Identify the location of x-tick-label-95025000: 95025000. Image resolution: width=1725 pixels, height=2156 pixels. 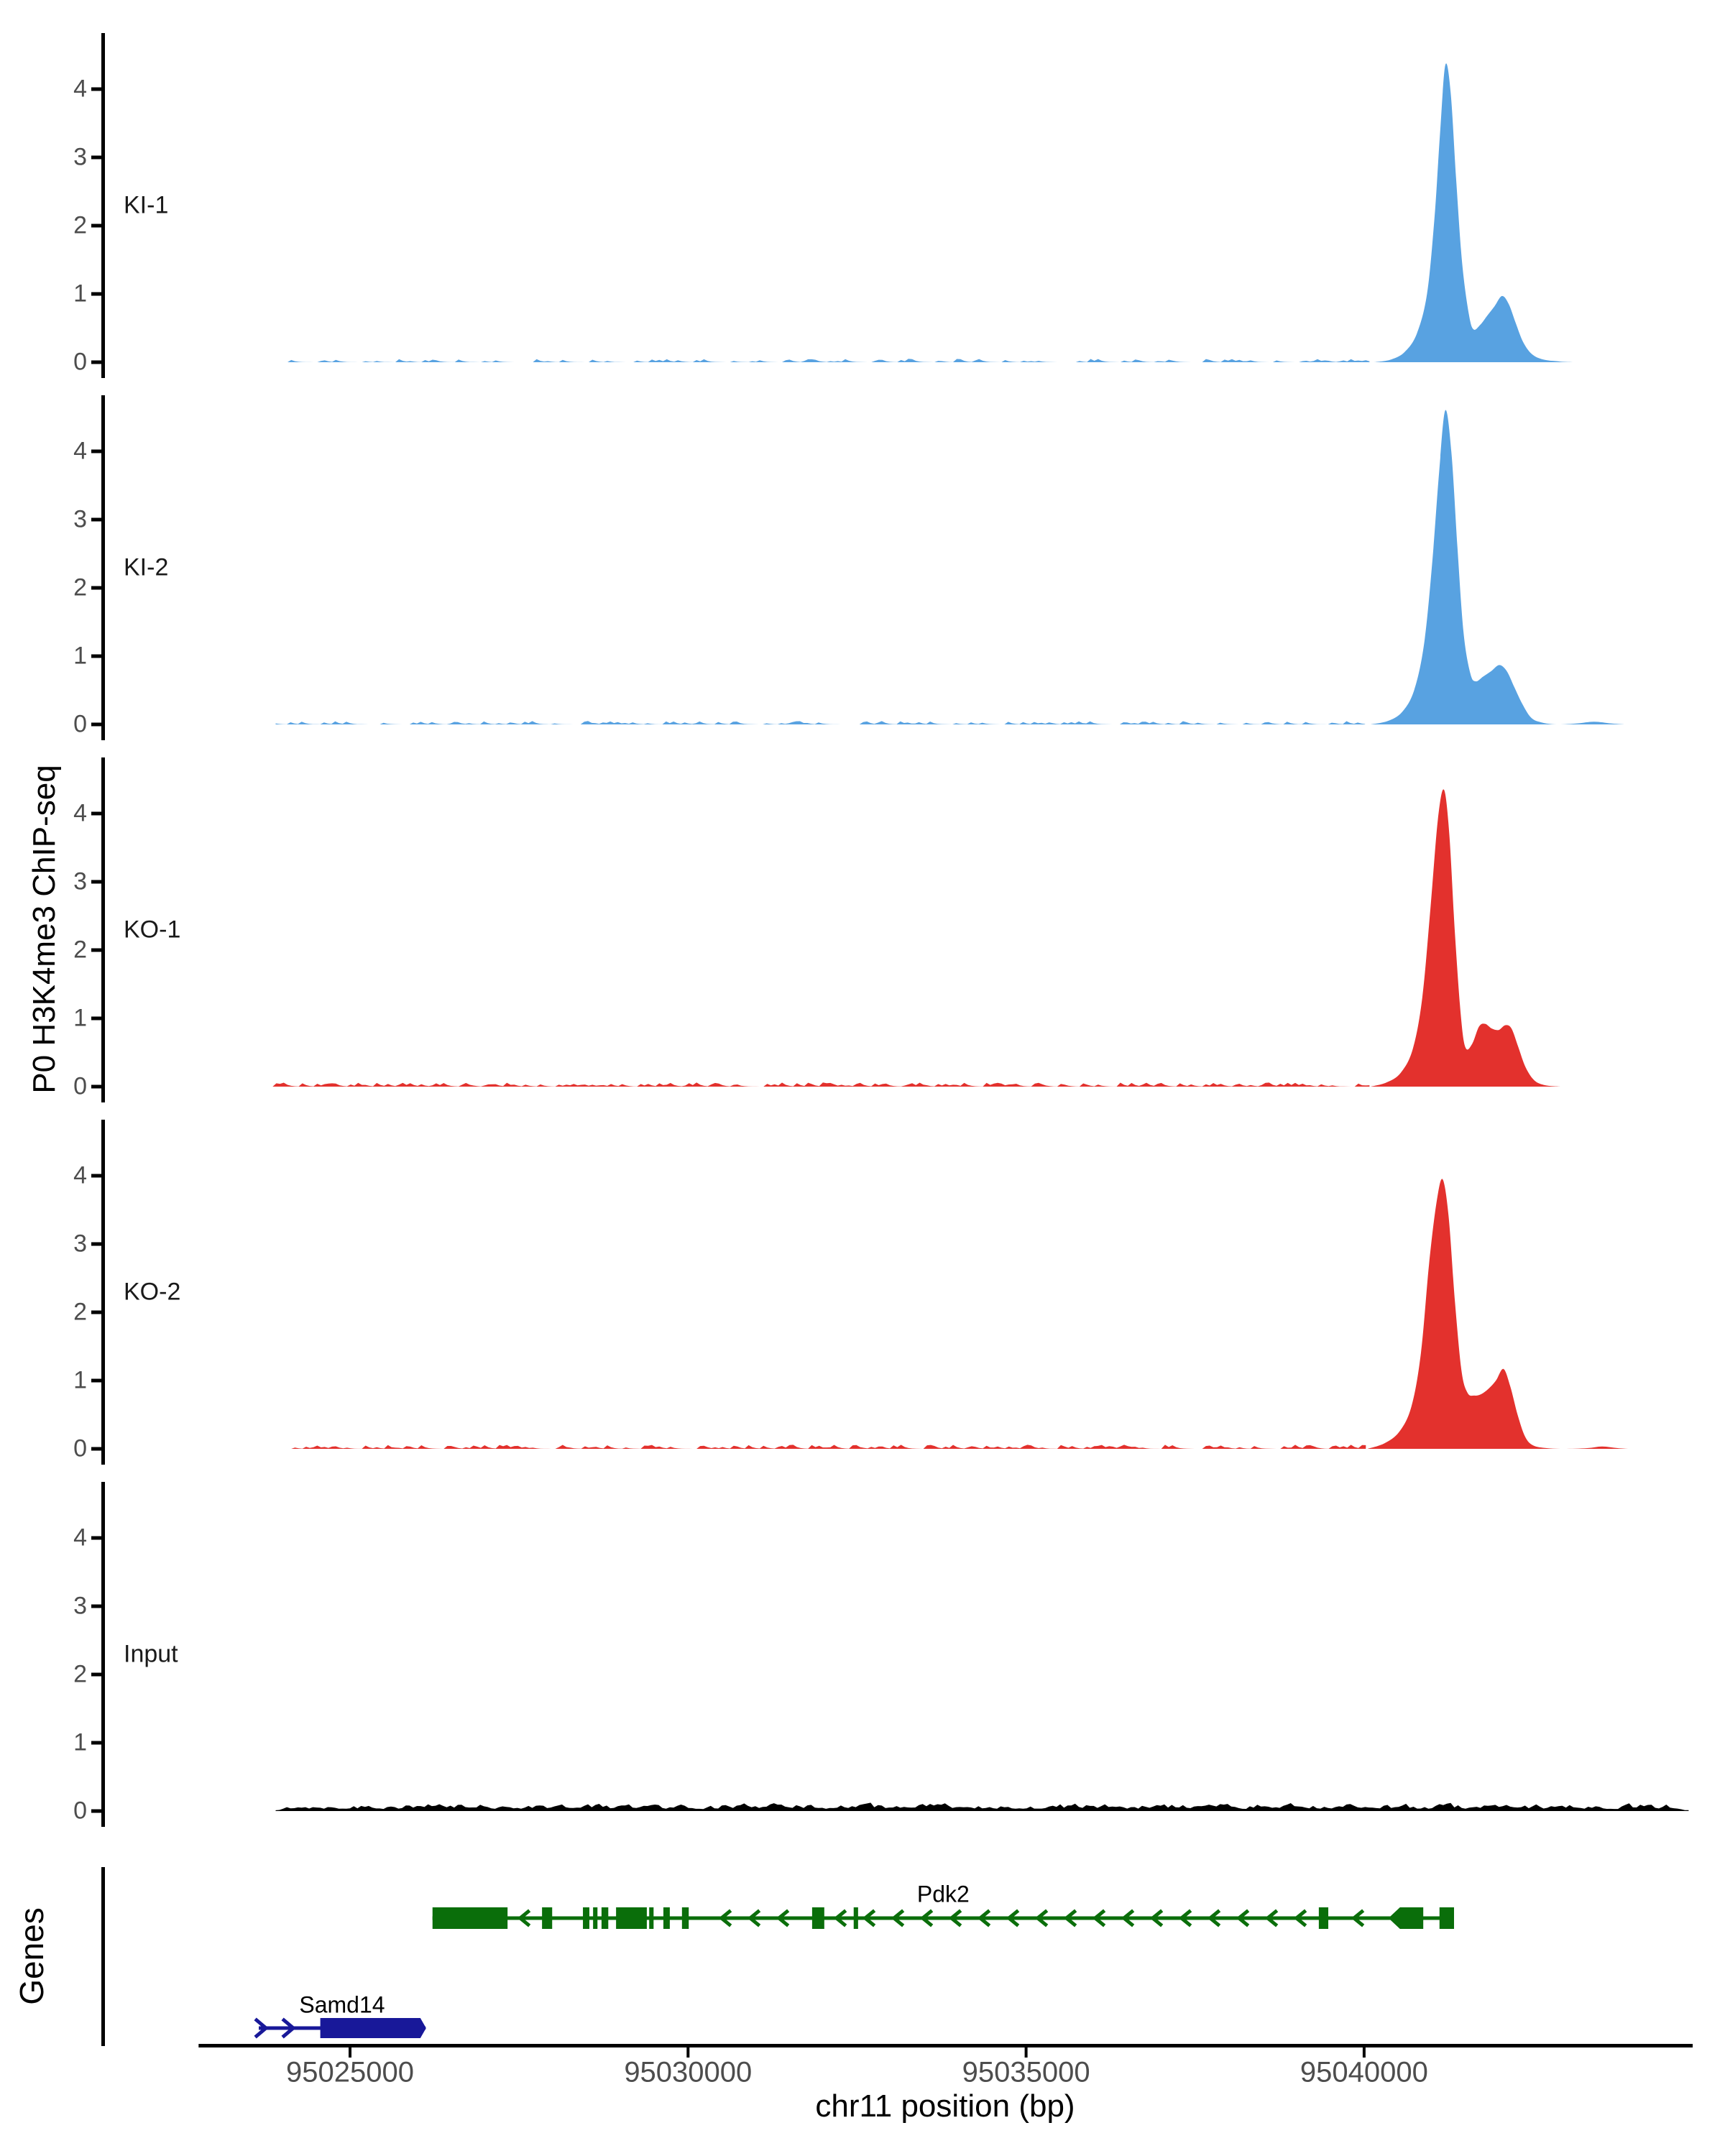
(350, 2072).